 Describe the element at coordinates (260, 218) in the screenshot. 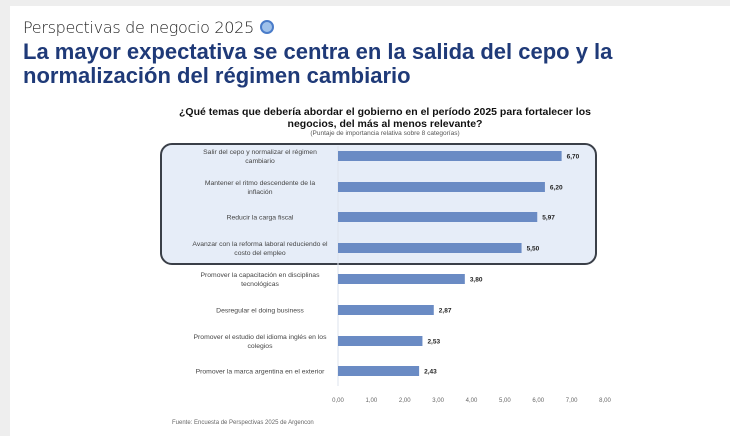

I see `category-label: Reducir la carga fiscal` at that location.